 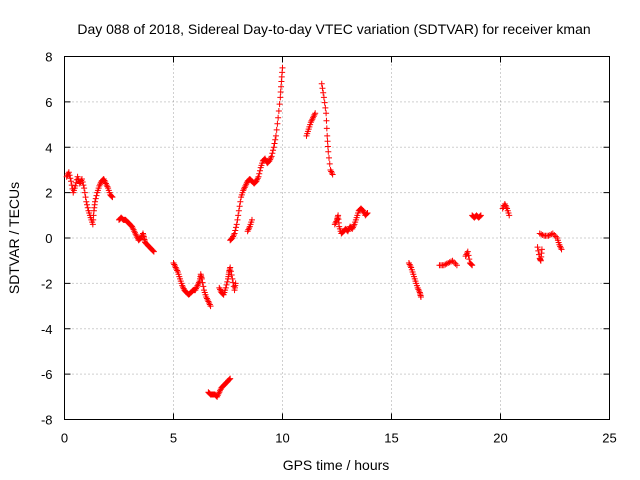 What do you see at coordinates (336, 465) in the screenshot?
I see `x-axis-label: GPS time / hours` at bounding box center [336, 465].